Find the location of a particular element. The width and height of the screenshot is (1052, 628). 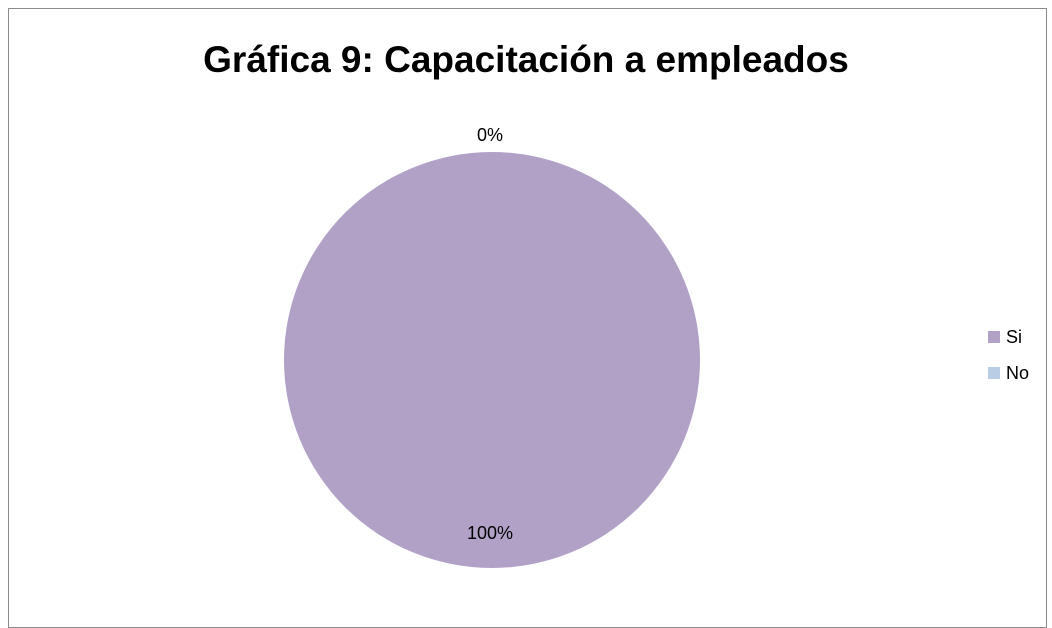

pie-data-labels: 100% 0% is located at coordinates (490, 334).